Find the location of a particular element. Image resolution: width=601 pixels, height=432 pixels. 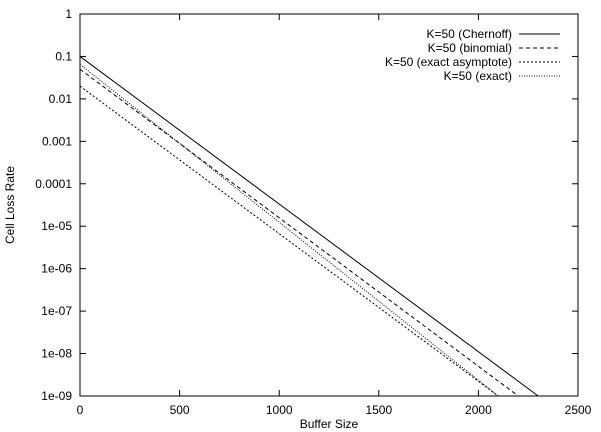

y-tick-label: 1e-06 is located at coordinates (56, 269).